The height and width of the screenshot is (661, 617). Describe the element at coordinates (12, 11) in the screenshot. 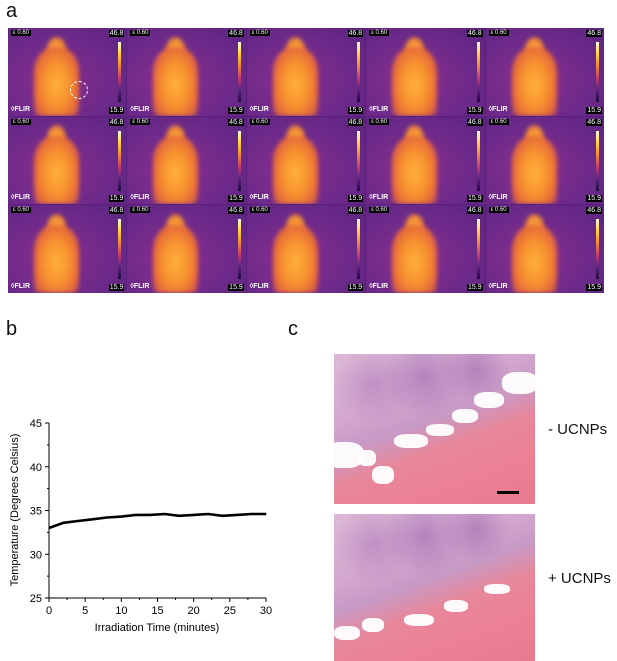

I see `panel-label-a: a` at that location.